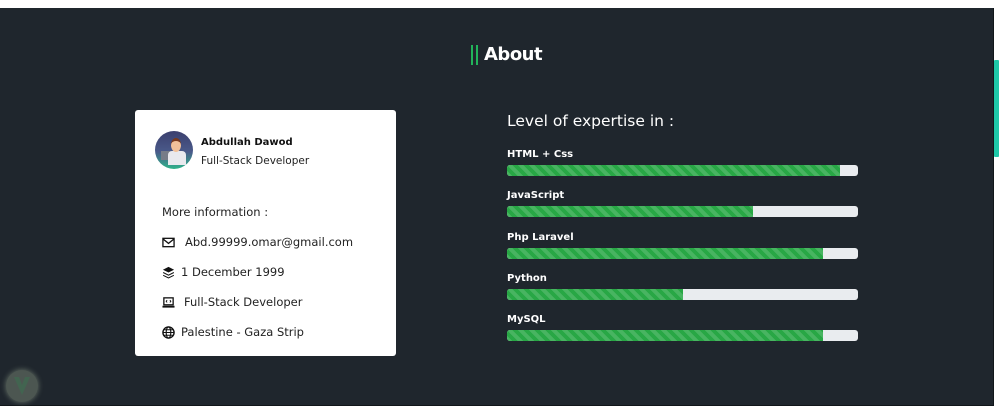 The height and width of the screenshot is (411, 1000). Describe the element at coordinates (474, 54) in the screenshot. I see `heading-accent-bars` at that location.